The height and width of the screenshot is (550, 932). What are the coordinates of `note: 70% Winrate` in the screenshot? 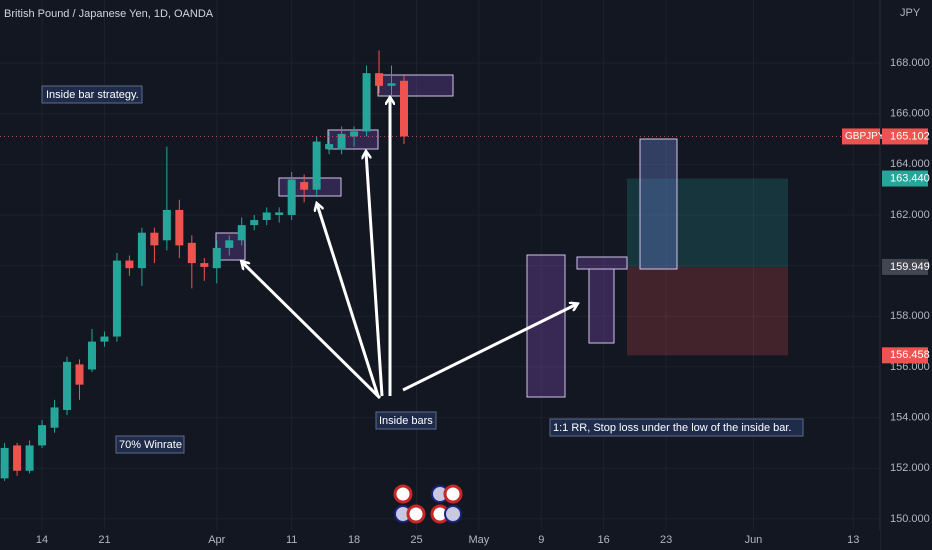 It's located at (150, 445).